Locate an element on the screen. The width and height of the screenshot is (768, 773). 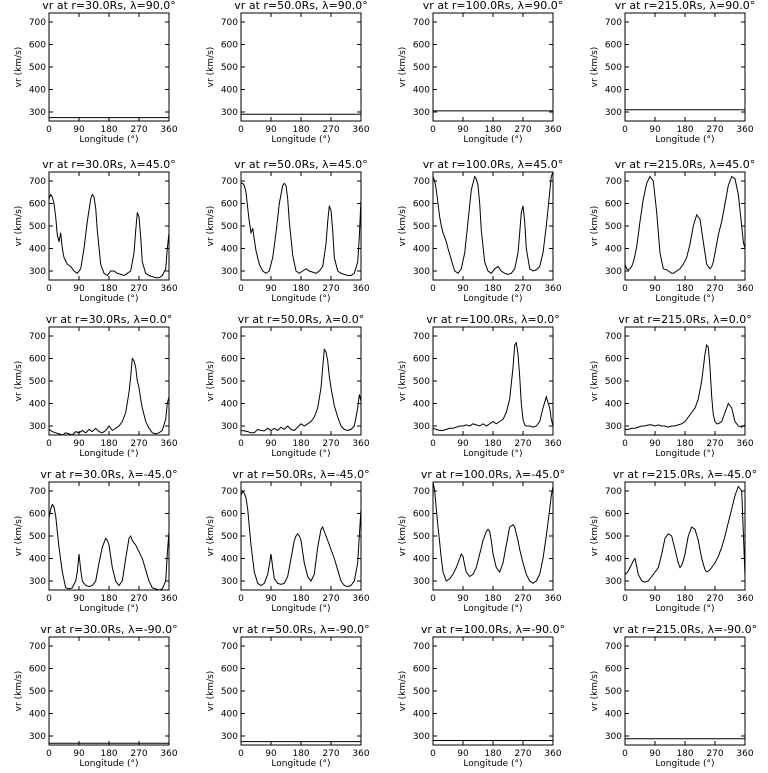
plot-title: vr at r=100.0Rs, λ=0.0° is located at coordinates (492, 319).